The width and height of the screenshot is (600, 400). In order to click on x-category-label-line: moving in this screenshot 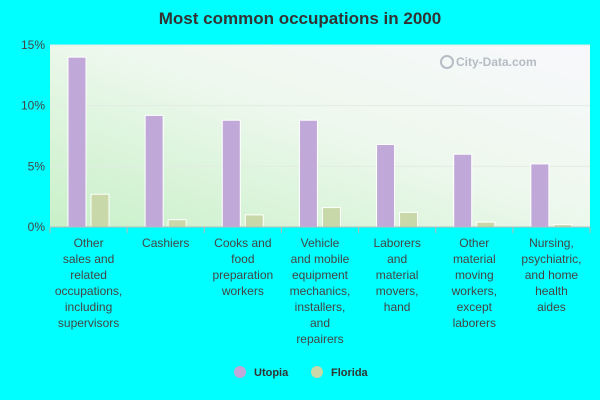, I will do `click(474, 275)`.